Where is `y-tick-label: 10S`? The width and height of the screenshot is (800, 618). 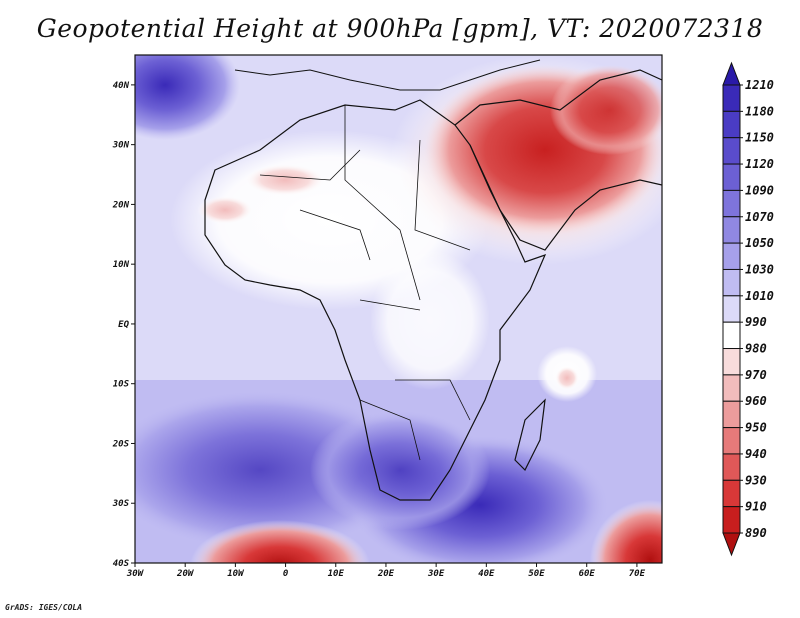 y-tick-label: 10S is located at coordinates (121, 385).